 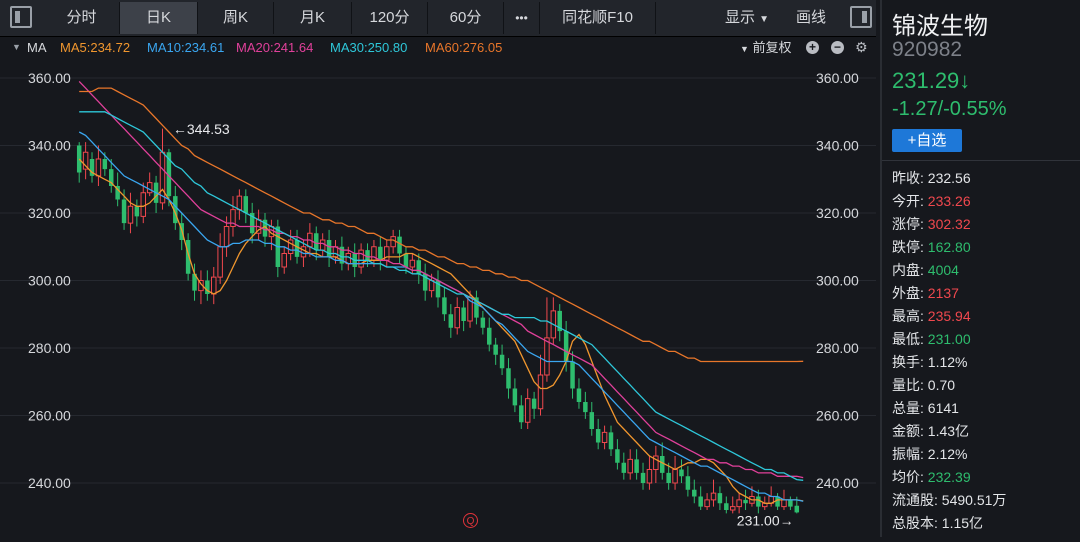 What do you see at coordinates (765, 520) in the screenshot?
I see `price-annotation: 231.00→` at bounding box center [765, 520].